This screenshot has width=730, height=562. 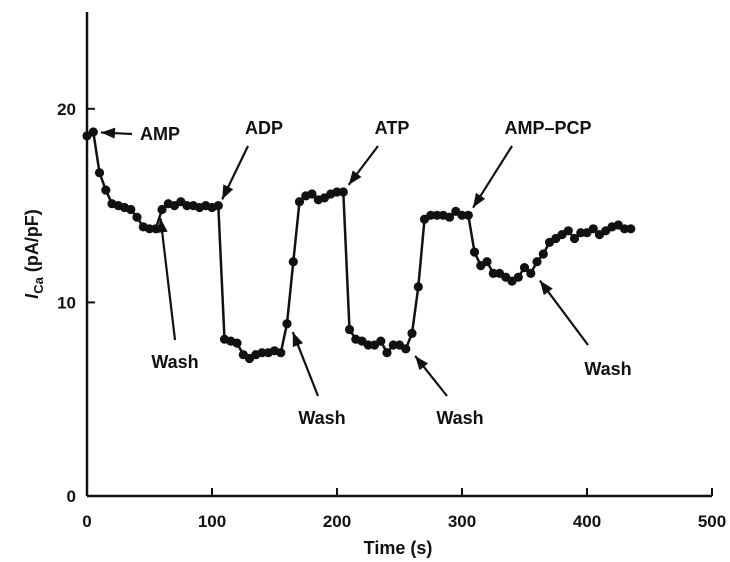 What do you see at coordinates (398, 548) in the screenshot?
I see `x-axis-label: Time (s)` at bounding box center [398, 548].